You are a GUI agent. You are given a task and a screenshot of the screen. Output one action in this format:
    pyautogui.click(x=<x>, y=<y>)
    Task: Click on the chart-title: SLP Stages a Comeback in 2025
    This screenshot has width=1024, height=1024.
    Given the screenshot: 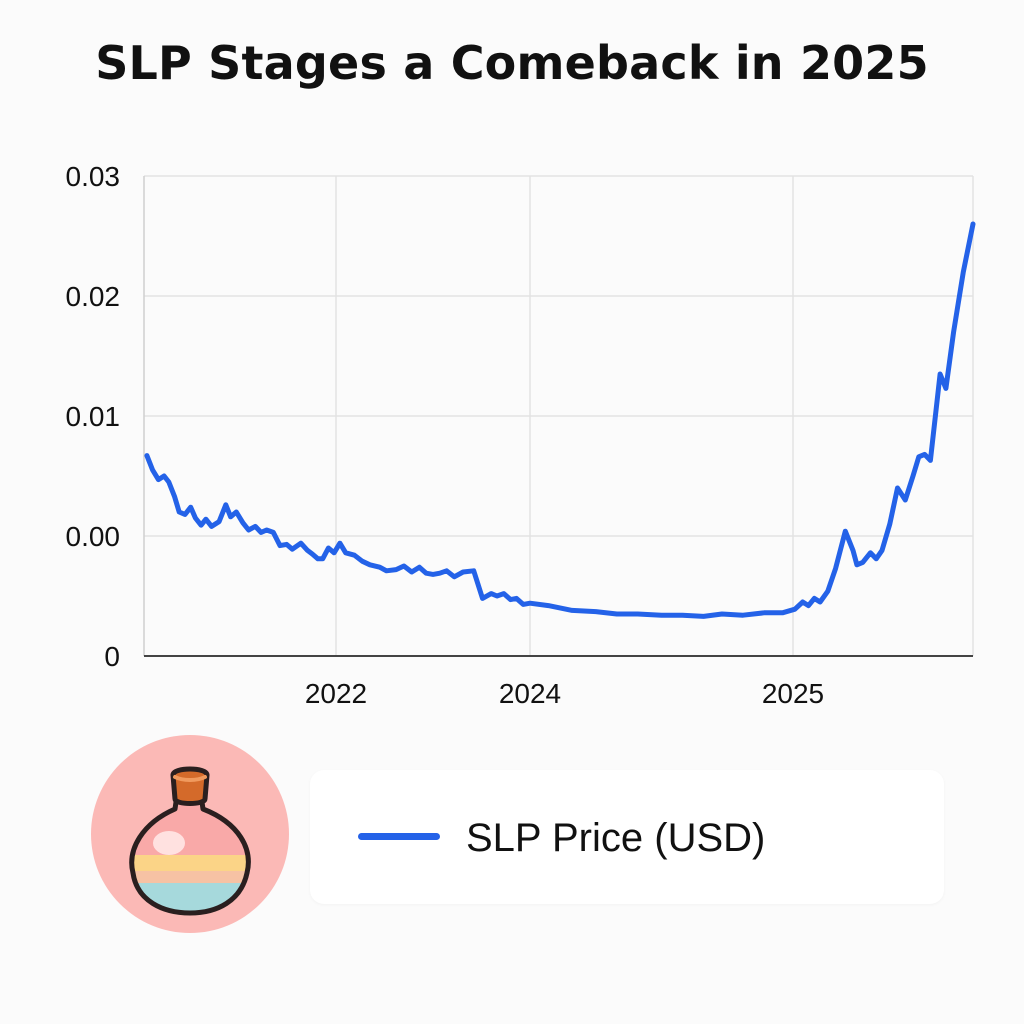 What is the action you would take?
    pyautogui.click(x=512, y=63)
    